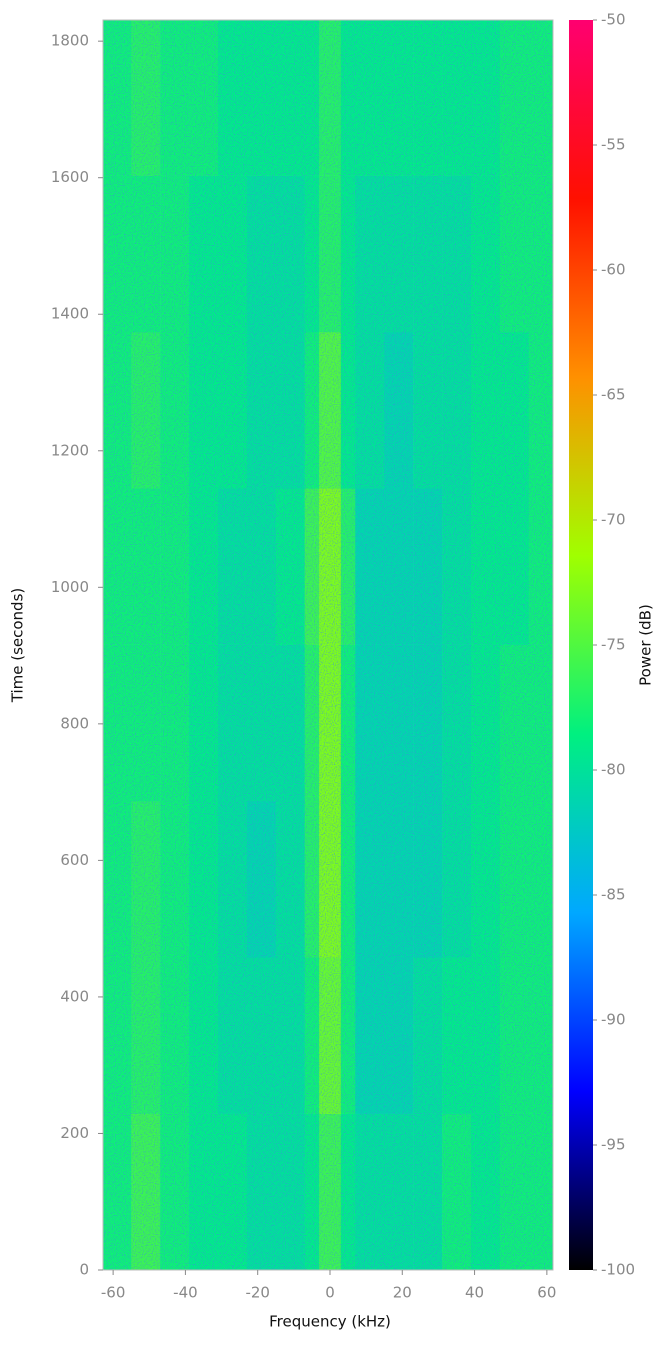  I want to click on colorbar, so click(581, 645).